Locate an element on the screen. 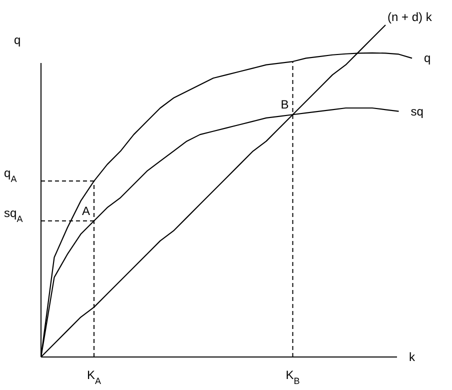  ref-line-label: sq$_{A}$ is located at coordinates (13, 215).